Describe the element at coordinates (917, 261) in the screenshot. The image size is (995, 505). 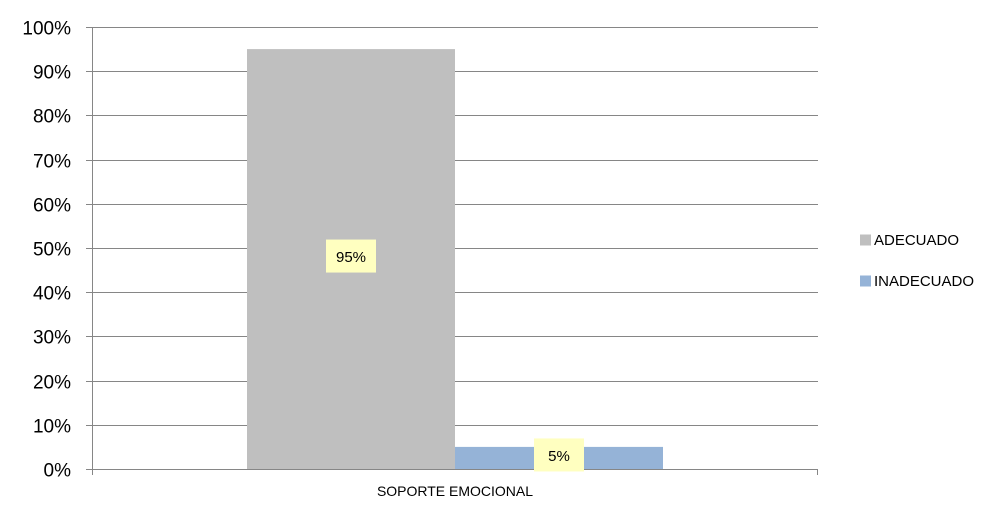
I see `legend: ADECUADO INADECUADO` at that location.